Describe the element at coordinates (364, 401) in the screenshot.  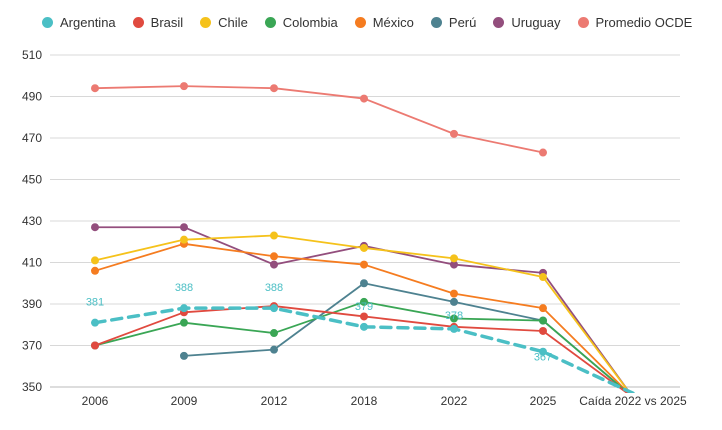
I see `x-tick-label: 2018` at that location.